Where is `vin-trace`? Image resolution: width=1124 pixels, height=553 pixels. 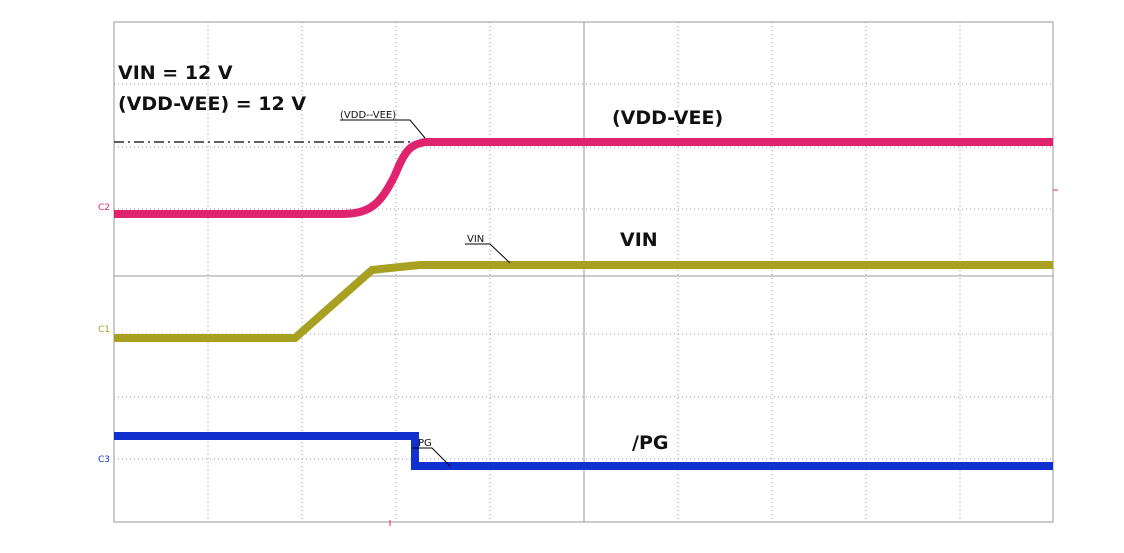
vin-trace is located at coordinates (583, 301).